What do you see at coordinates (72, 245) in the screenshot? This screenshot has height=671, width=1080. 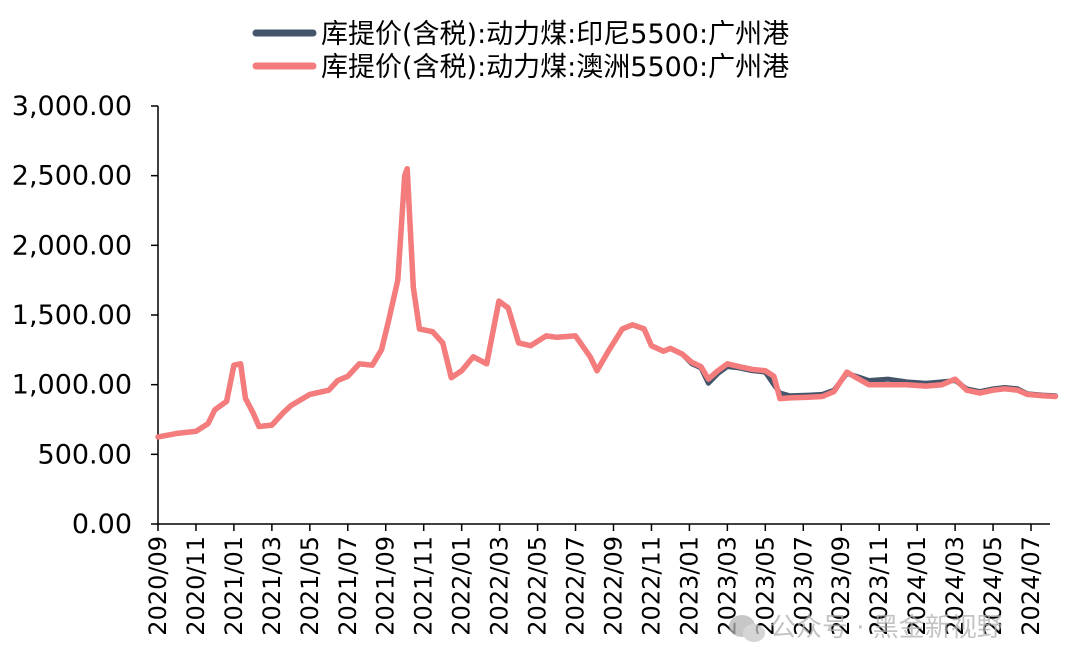 I see `y-tick-label: 2,000.00` at bounding box center [72, 245].